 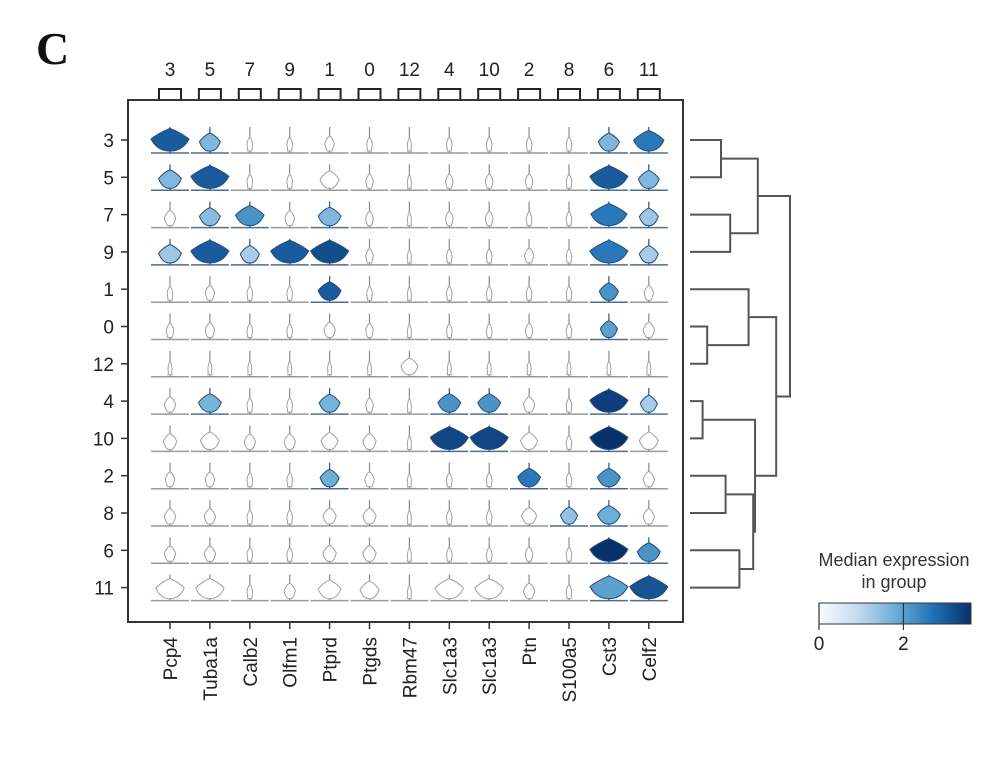 I want to click on cluster-tick-label: 6, so click(x=108, y=551).